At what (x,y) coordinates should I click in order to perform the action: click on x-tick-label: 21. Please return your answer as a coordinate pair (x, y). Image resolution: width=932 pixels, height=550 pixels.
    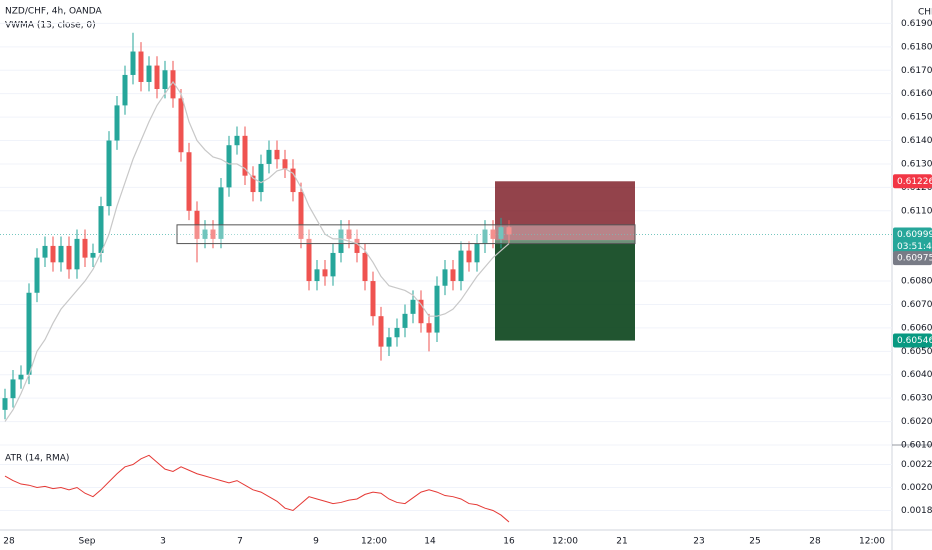
    Looking at the image, I should click on (621, 542).